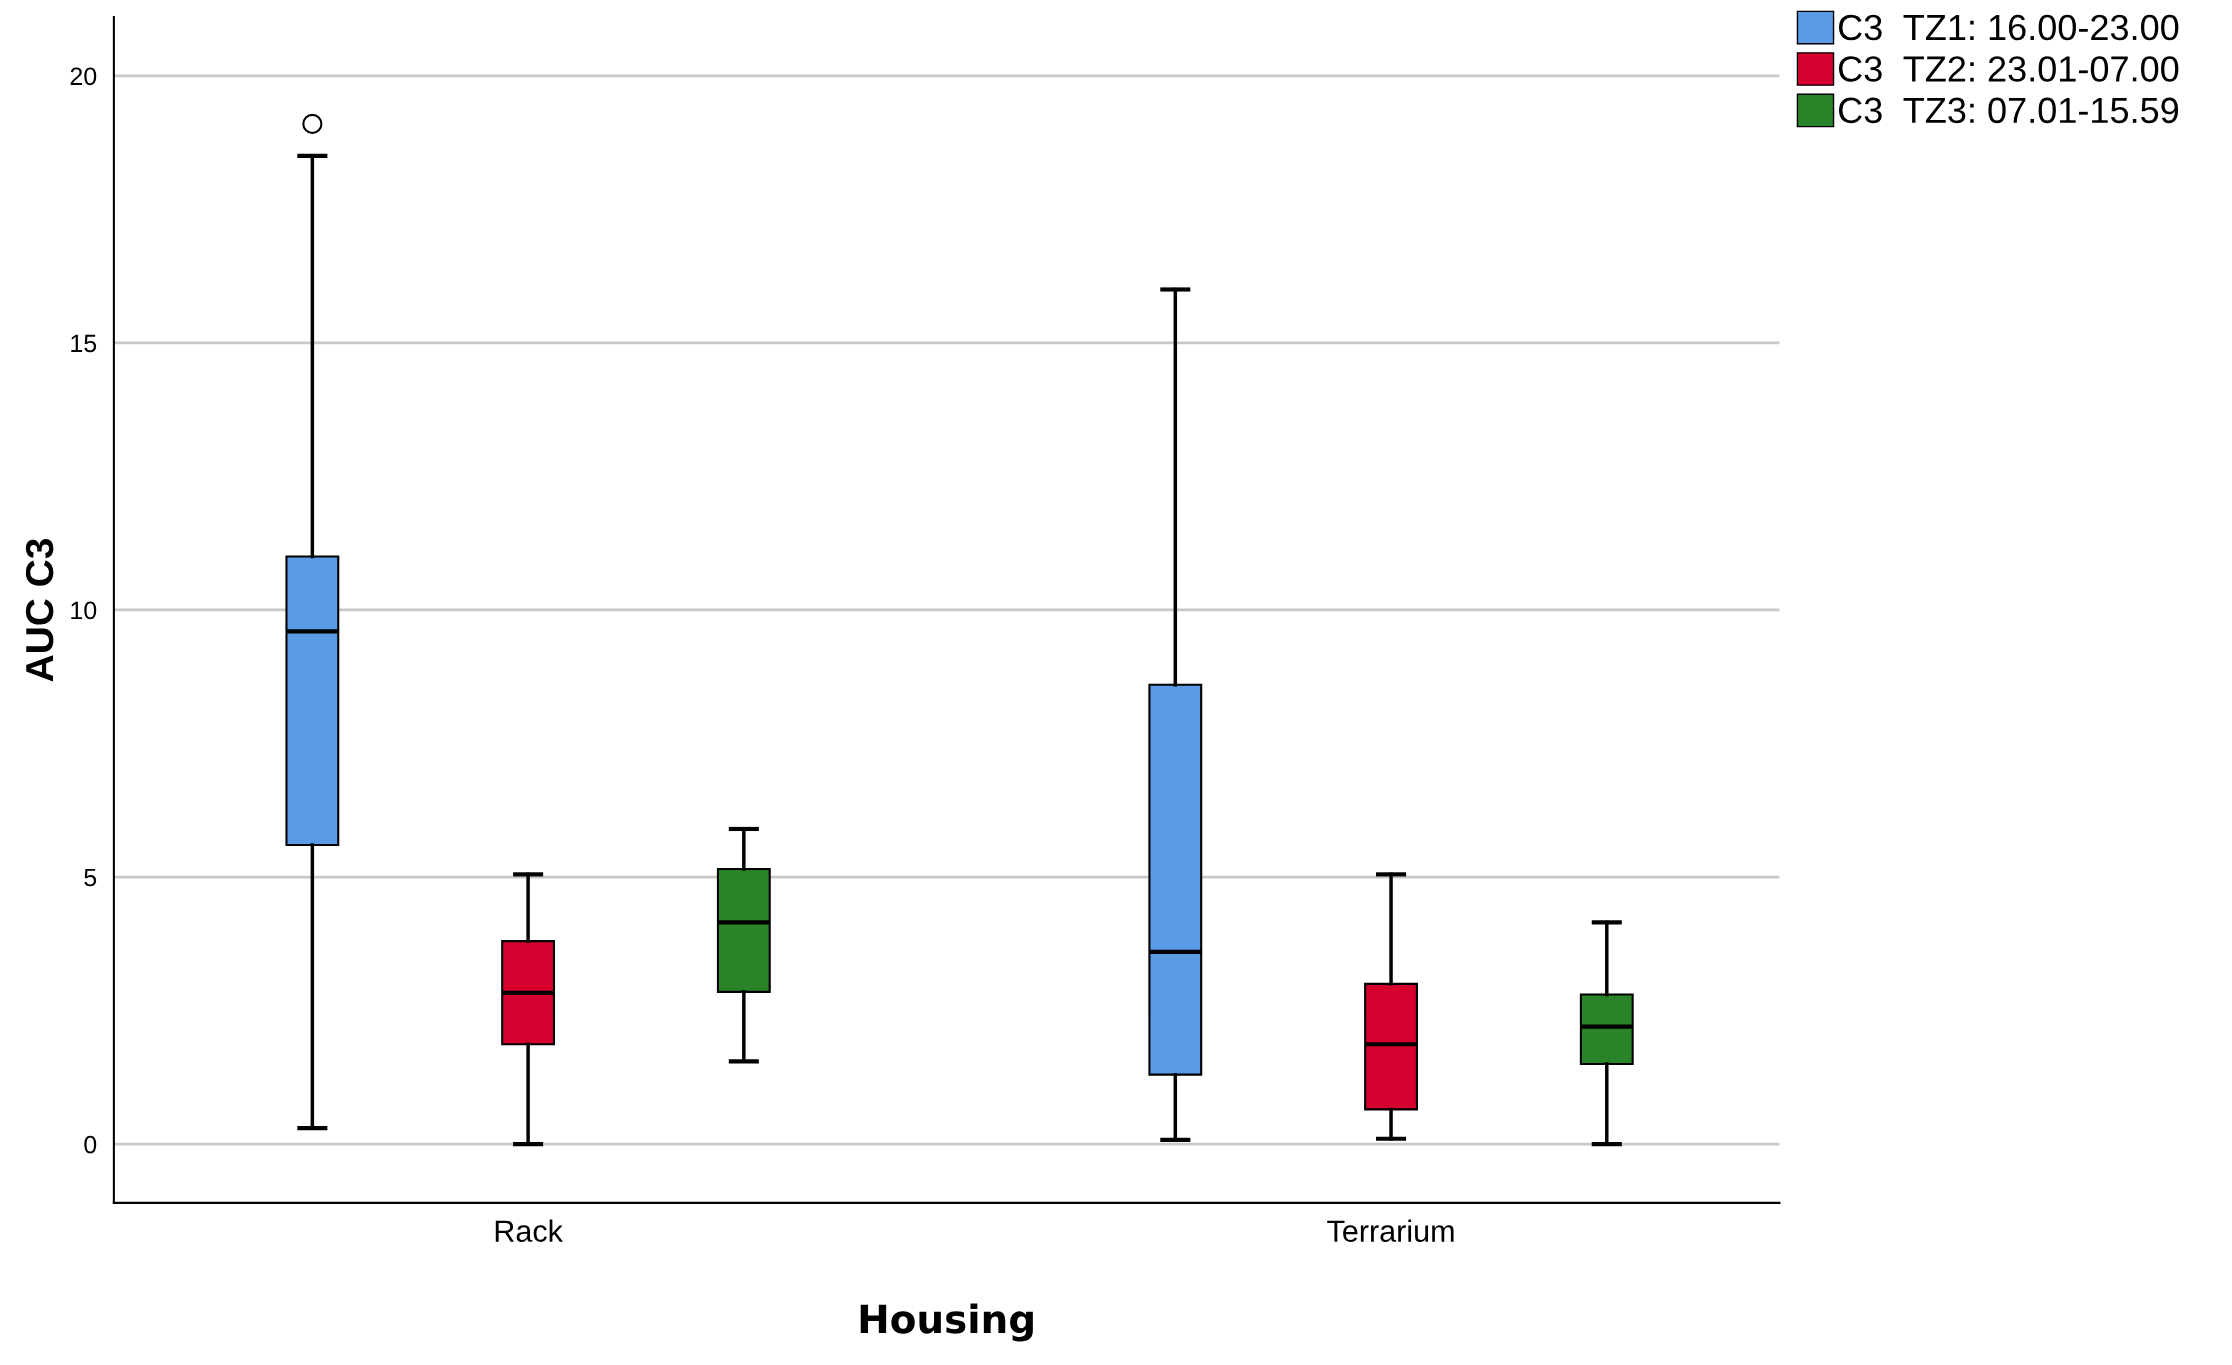 The image size is (2232, 1365). Describe the element at coordinates (39, 610) in the screenshot. I see `y-axis-title: AUC C3` at that location.